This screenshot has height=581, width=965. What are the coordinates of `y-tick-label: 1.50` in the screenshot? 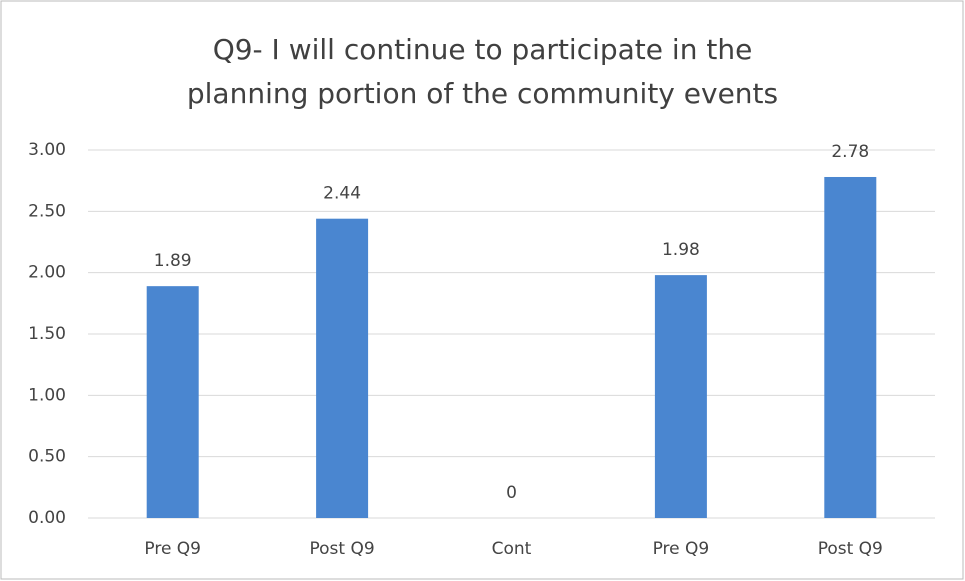 It's located at (47, 334).